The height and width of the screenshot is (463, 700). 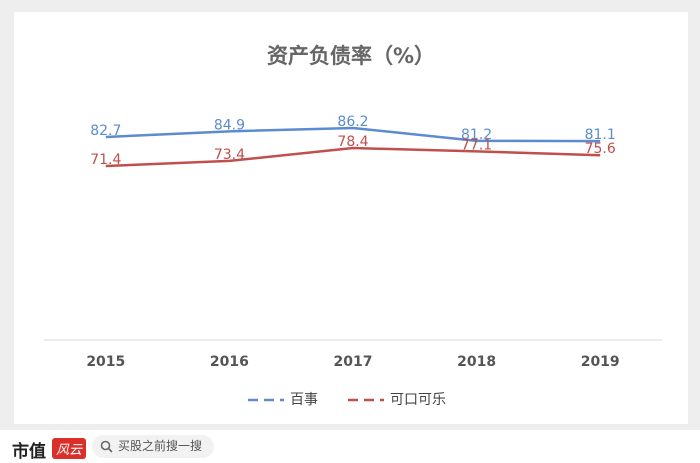 What do you see at coordinates (476, 135) in the screenshot?
I see `data-label: 81.2` at bounding box center [476, 135].